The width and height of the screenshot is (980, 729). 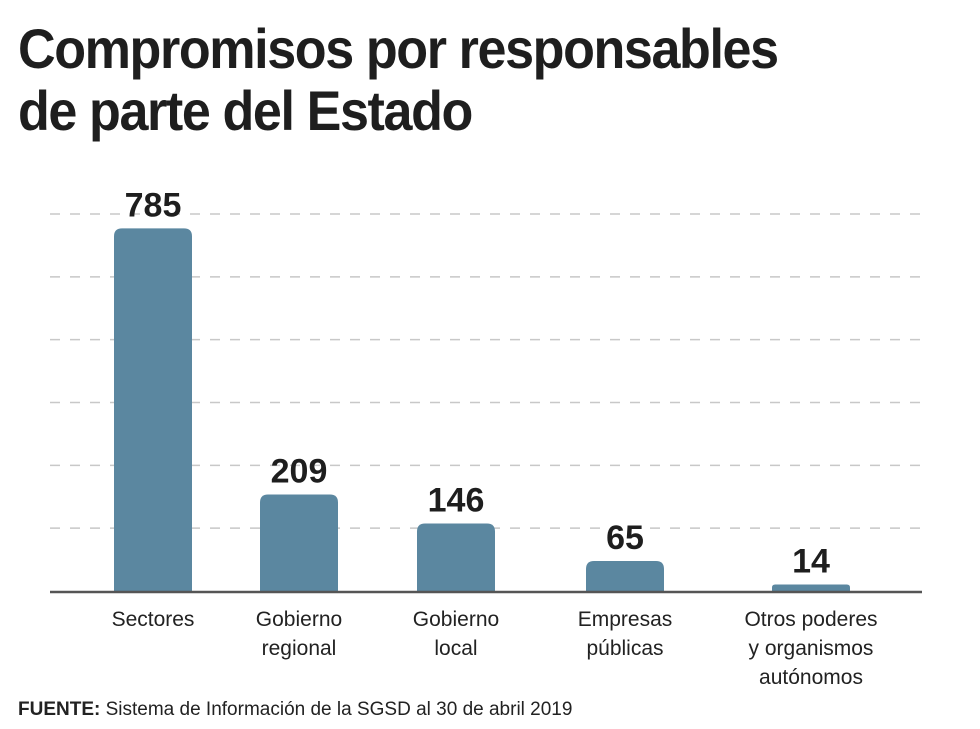 What do you see at coordinates (625, 634) in the screenshot?
I see `category-label: Empresas públicas` at bounding box center [625, 634].